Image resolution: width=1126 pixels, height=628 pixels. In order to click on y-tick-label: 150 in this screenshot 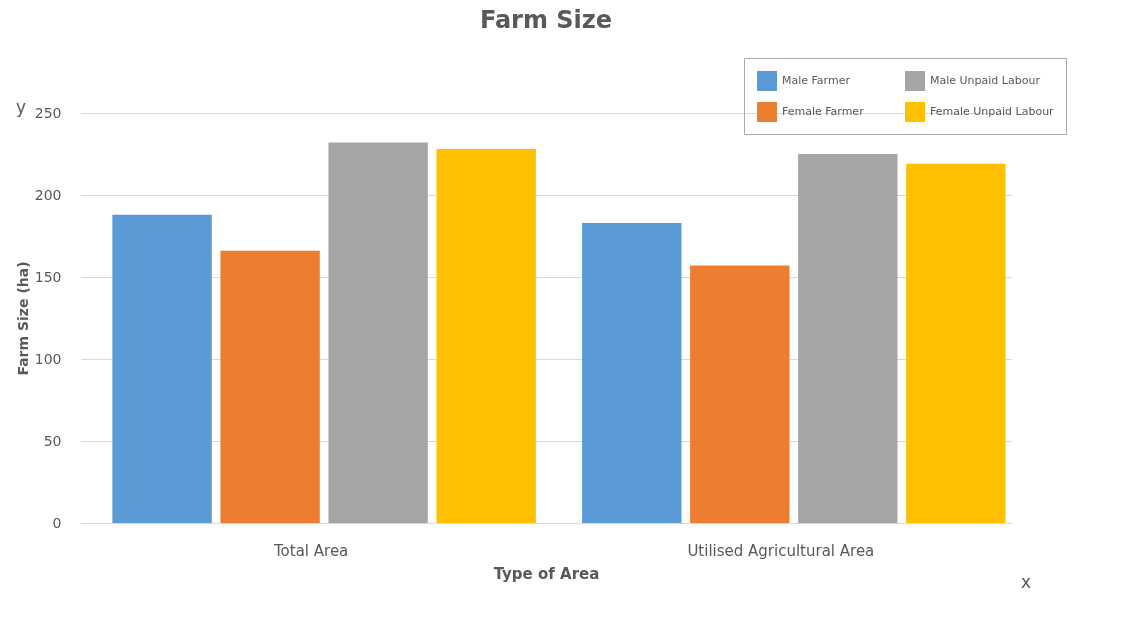, I will do `click(48, 276)`.